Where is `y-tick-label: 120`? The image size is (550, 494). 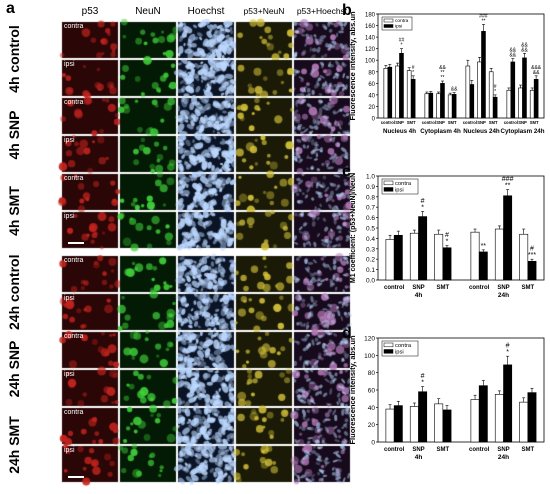 y-tick-label: 120 is located at coordinates (370, 50).